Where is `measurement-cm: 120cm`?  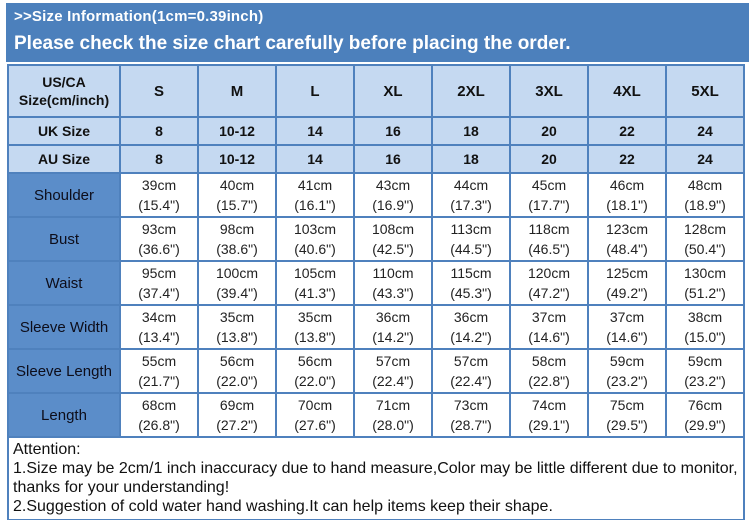 measurement-cm: 120cm is located at coordinates (549, 273).